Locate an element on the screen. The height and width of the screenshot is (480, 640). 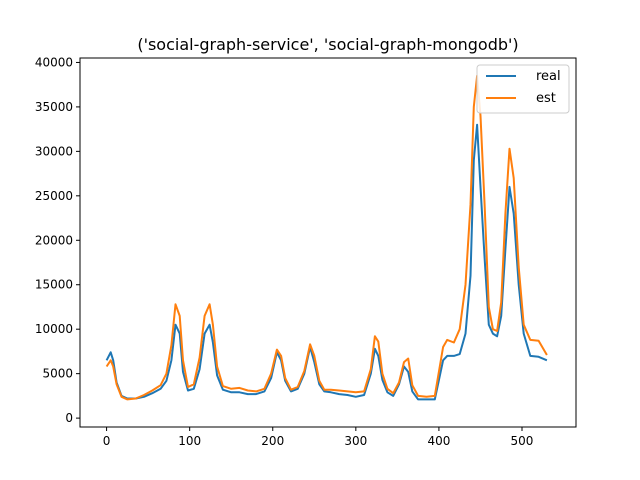
x-tick-label: 0 is located at coordinates (107, 441).